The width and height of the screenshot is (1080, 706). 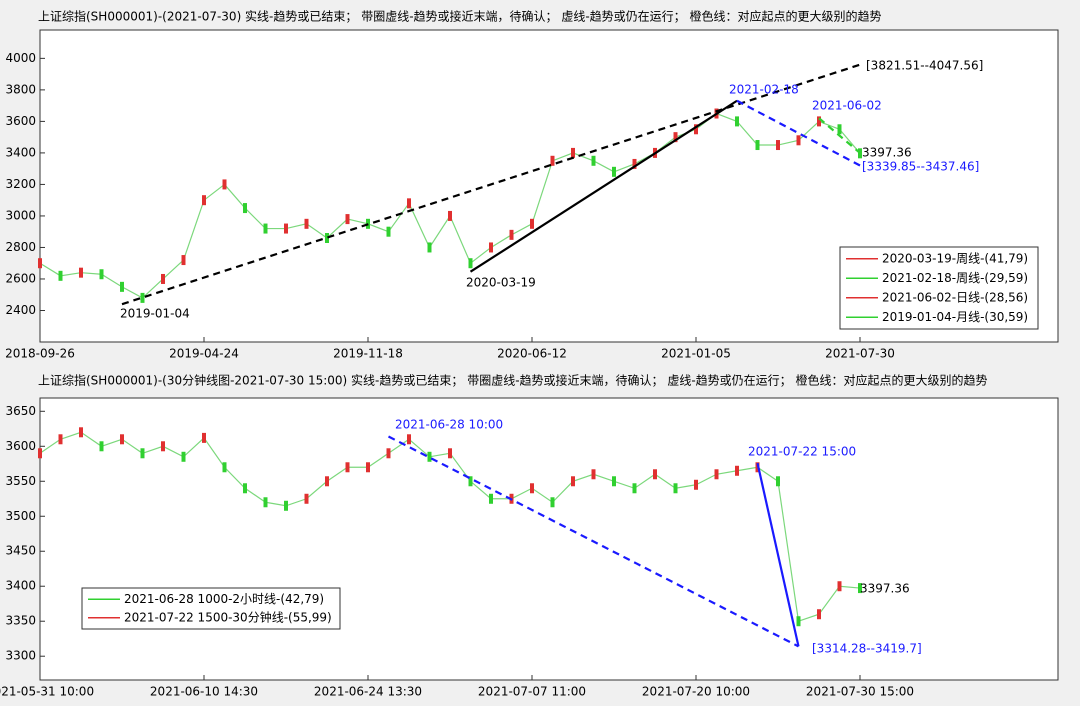 What do you see at coordinates (802, 452) in the screenshot?
I see `annotation: 2021-07-22 15:00` at bounding box center [802, 452].